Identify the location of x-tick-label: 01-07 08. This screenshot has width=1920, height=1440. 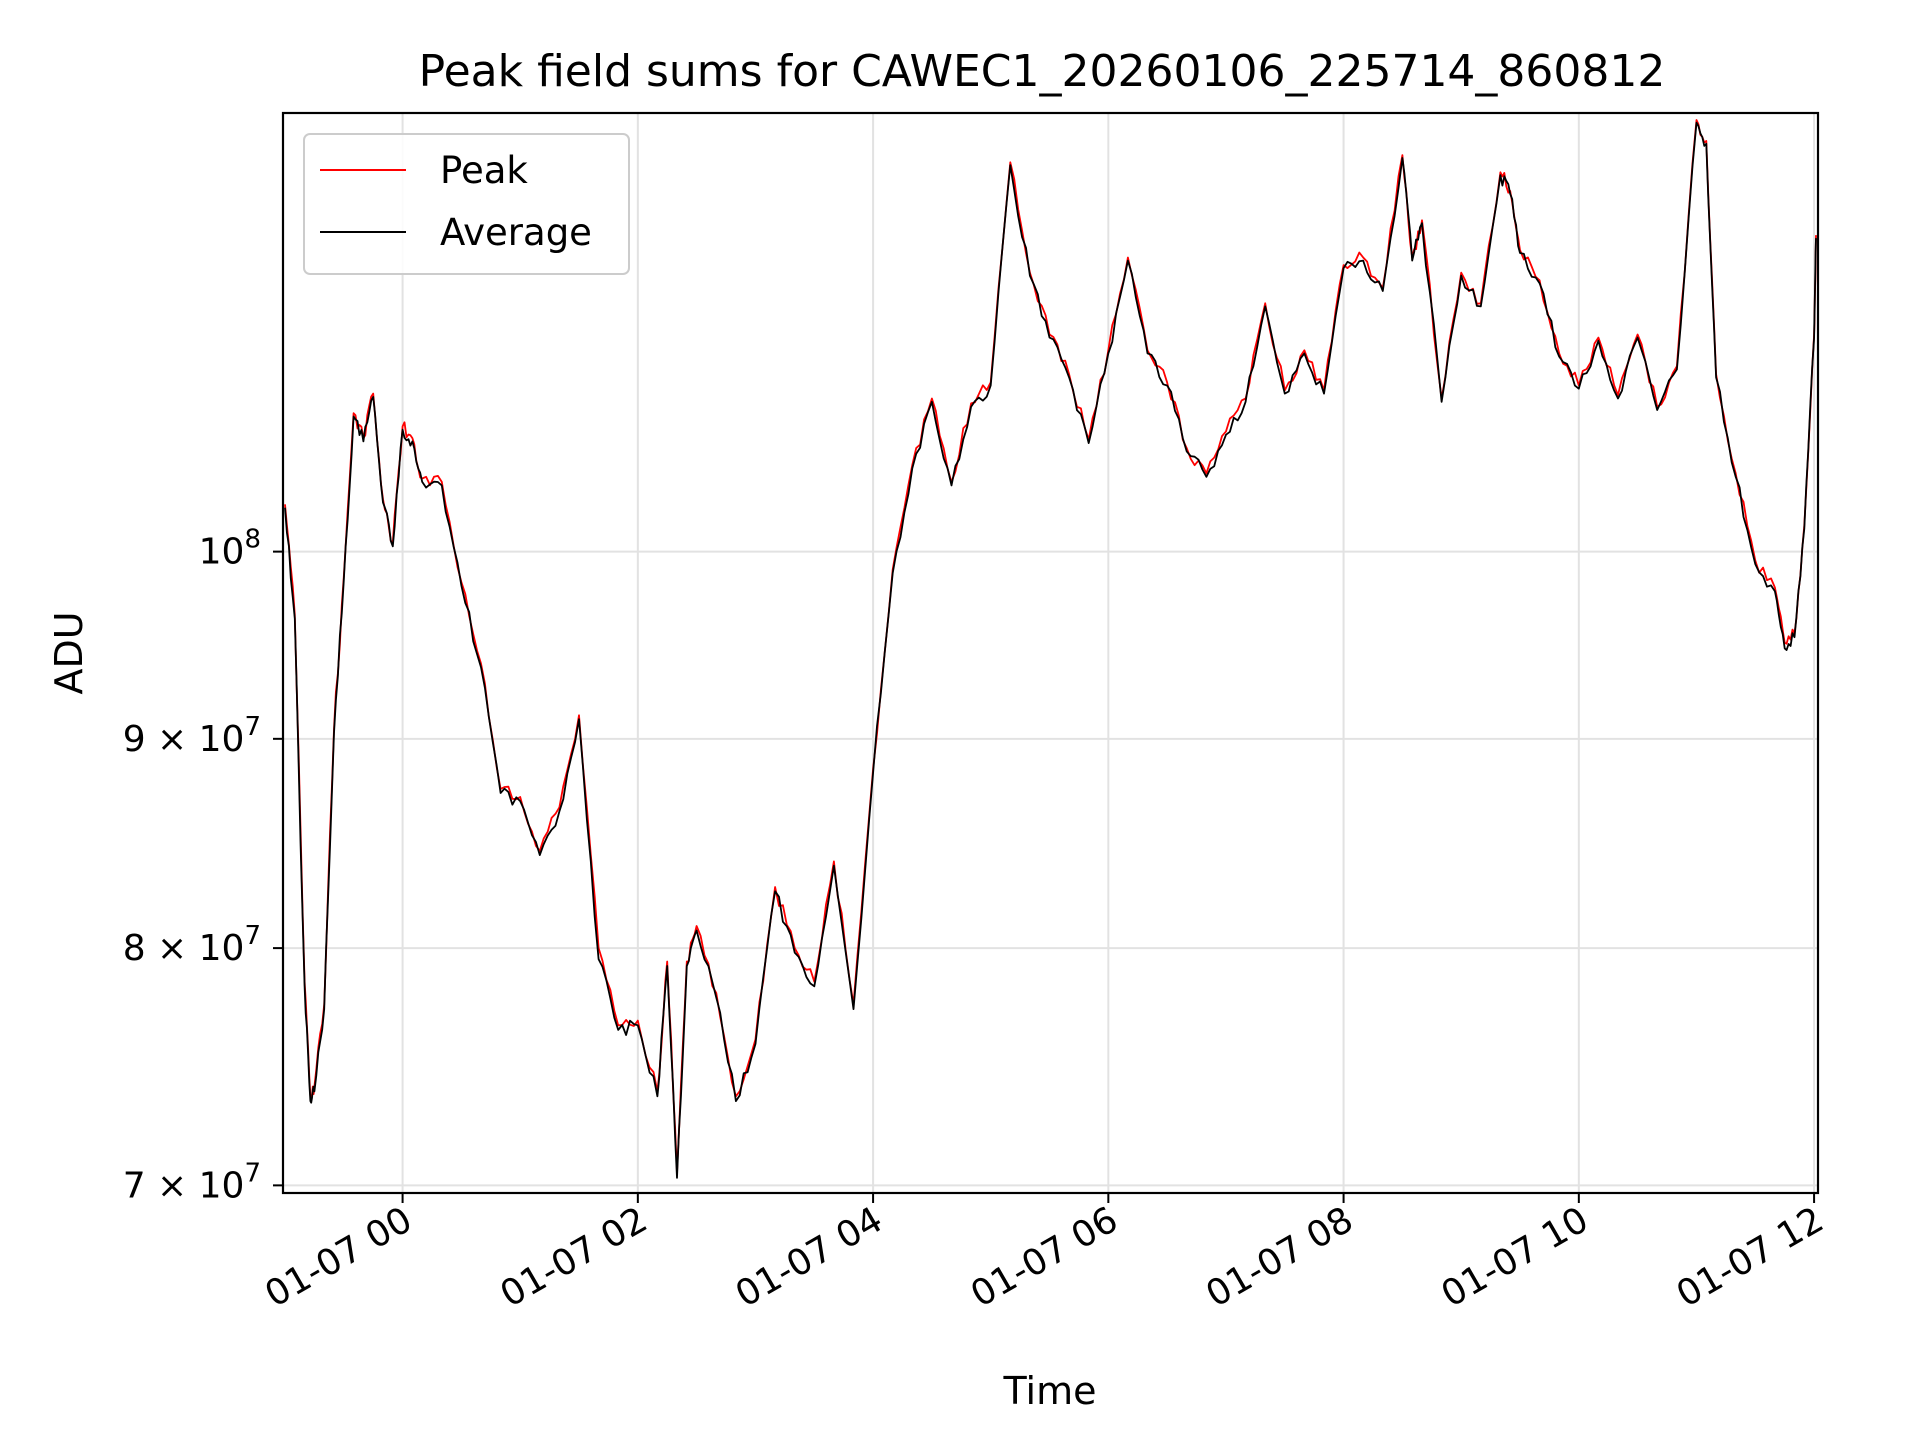
(1279, 1257).